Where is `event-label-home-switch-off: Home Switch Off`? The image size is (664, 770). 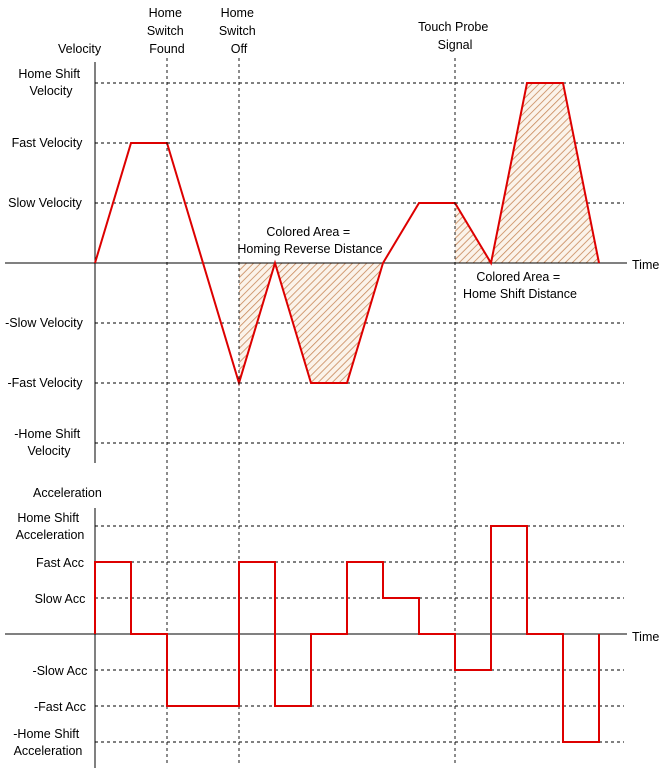 event-label-home-switch-off: Home Switch Off is located at coordinates (239, 31).